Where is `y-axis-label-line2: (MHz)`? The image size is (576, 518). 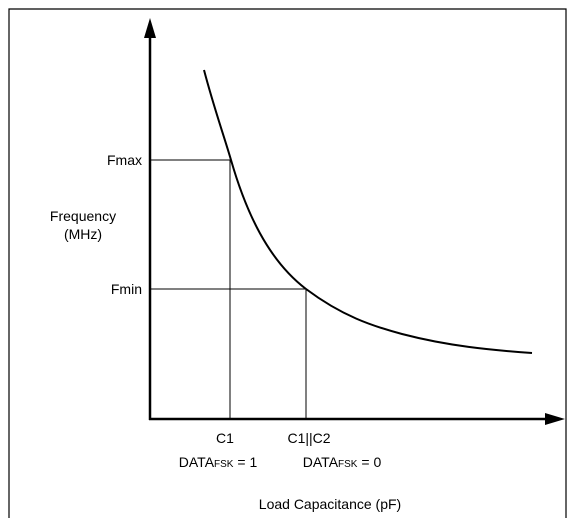
y-axis-label-line2: (MHz) is located at coordinates (83, 234).